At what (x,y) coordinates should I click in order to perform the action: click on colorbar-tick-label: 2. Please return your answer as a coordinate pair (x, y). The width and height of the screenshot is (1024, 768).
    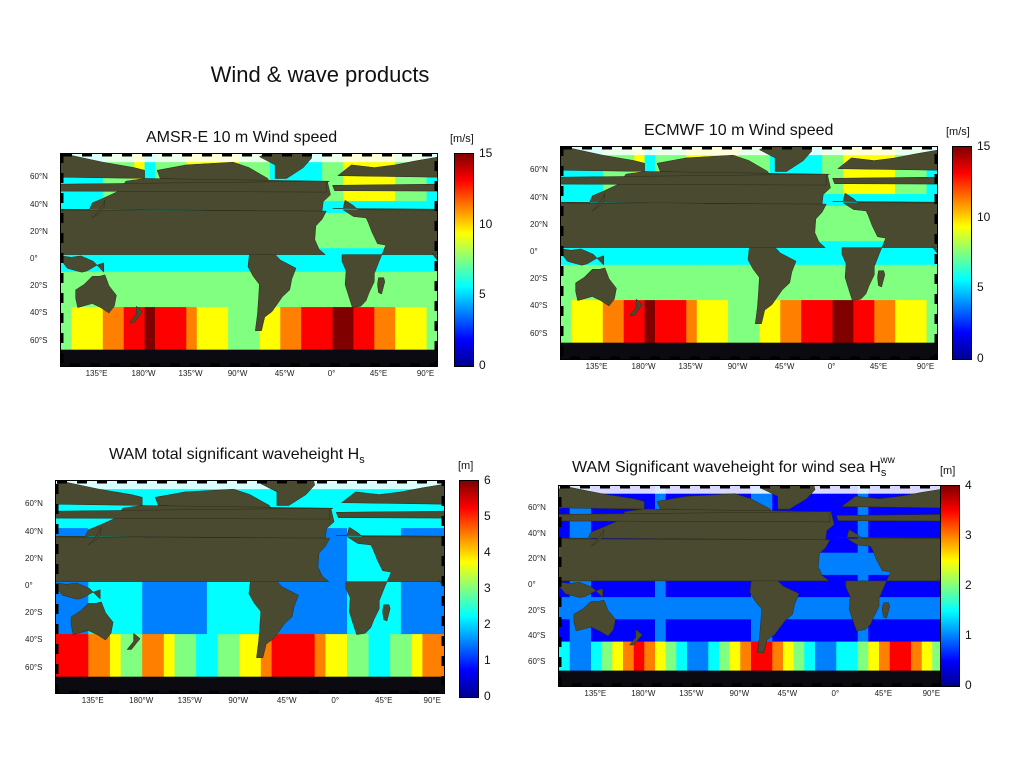
    Looking at the image, I should click on (968, 585).